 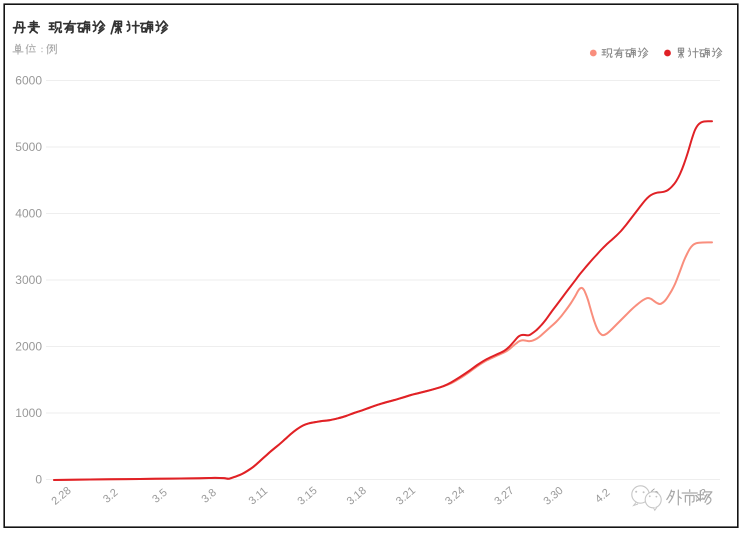 I want to click on svg-text: 5000, so click(x=28, y=147).